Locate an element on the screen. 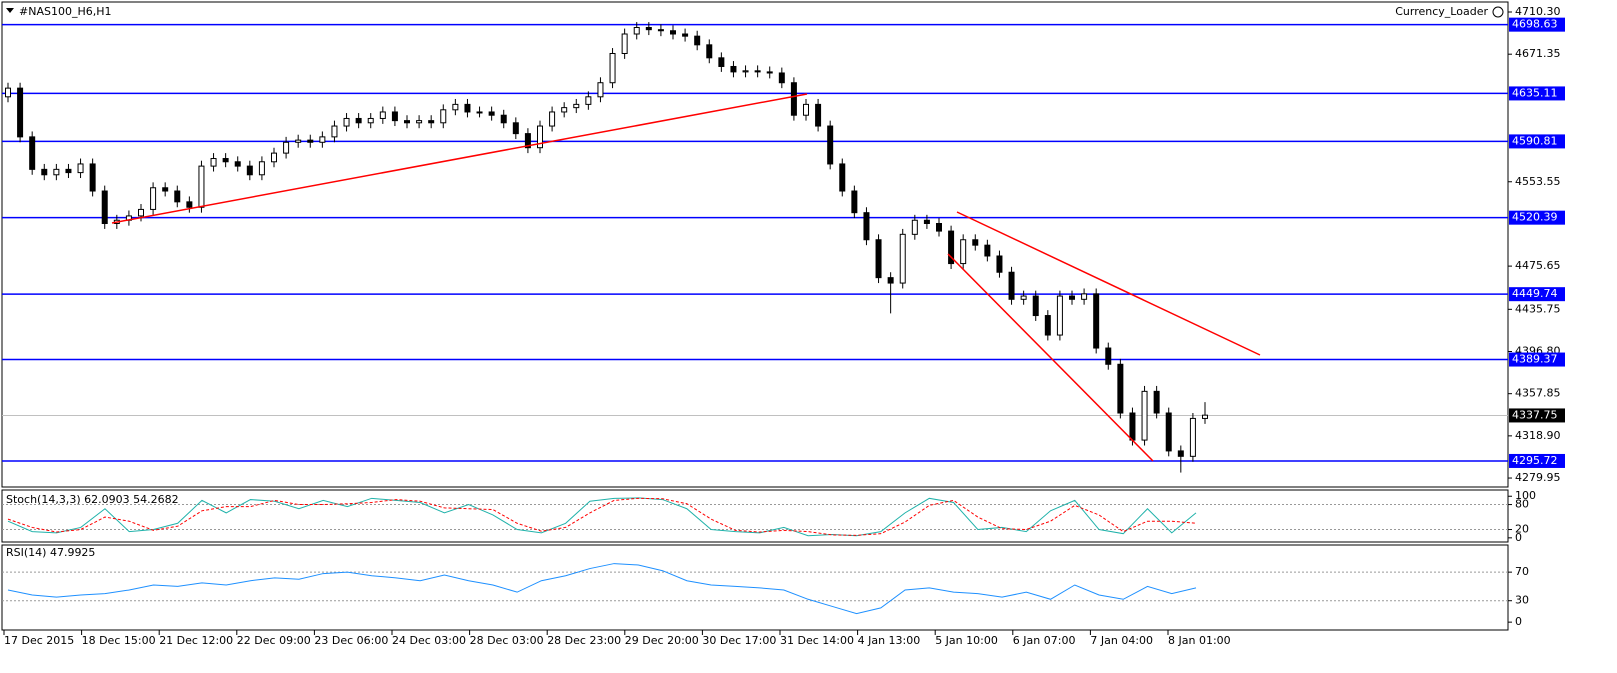  x-tick-label: 28 Dec 03:00 is located at coordinates (507, 640).